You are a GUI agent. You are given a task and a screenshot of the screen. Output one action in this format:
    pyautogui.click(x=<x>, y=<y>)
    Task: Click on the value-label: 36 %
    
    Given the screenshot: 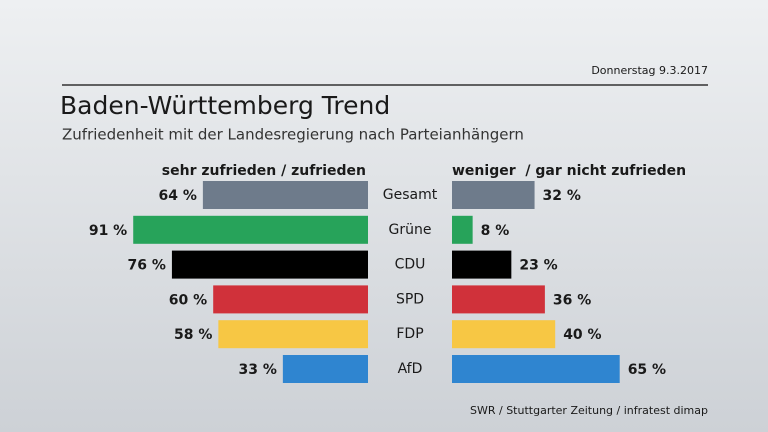 What is the action you would take?
    pyautogui.click(x=572, y=300)
    